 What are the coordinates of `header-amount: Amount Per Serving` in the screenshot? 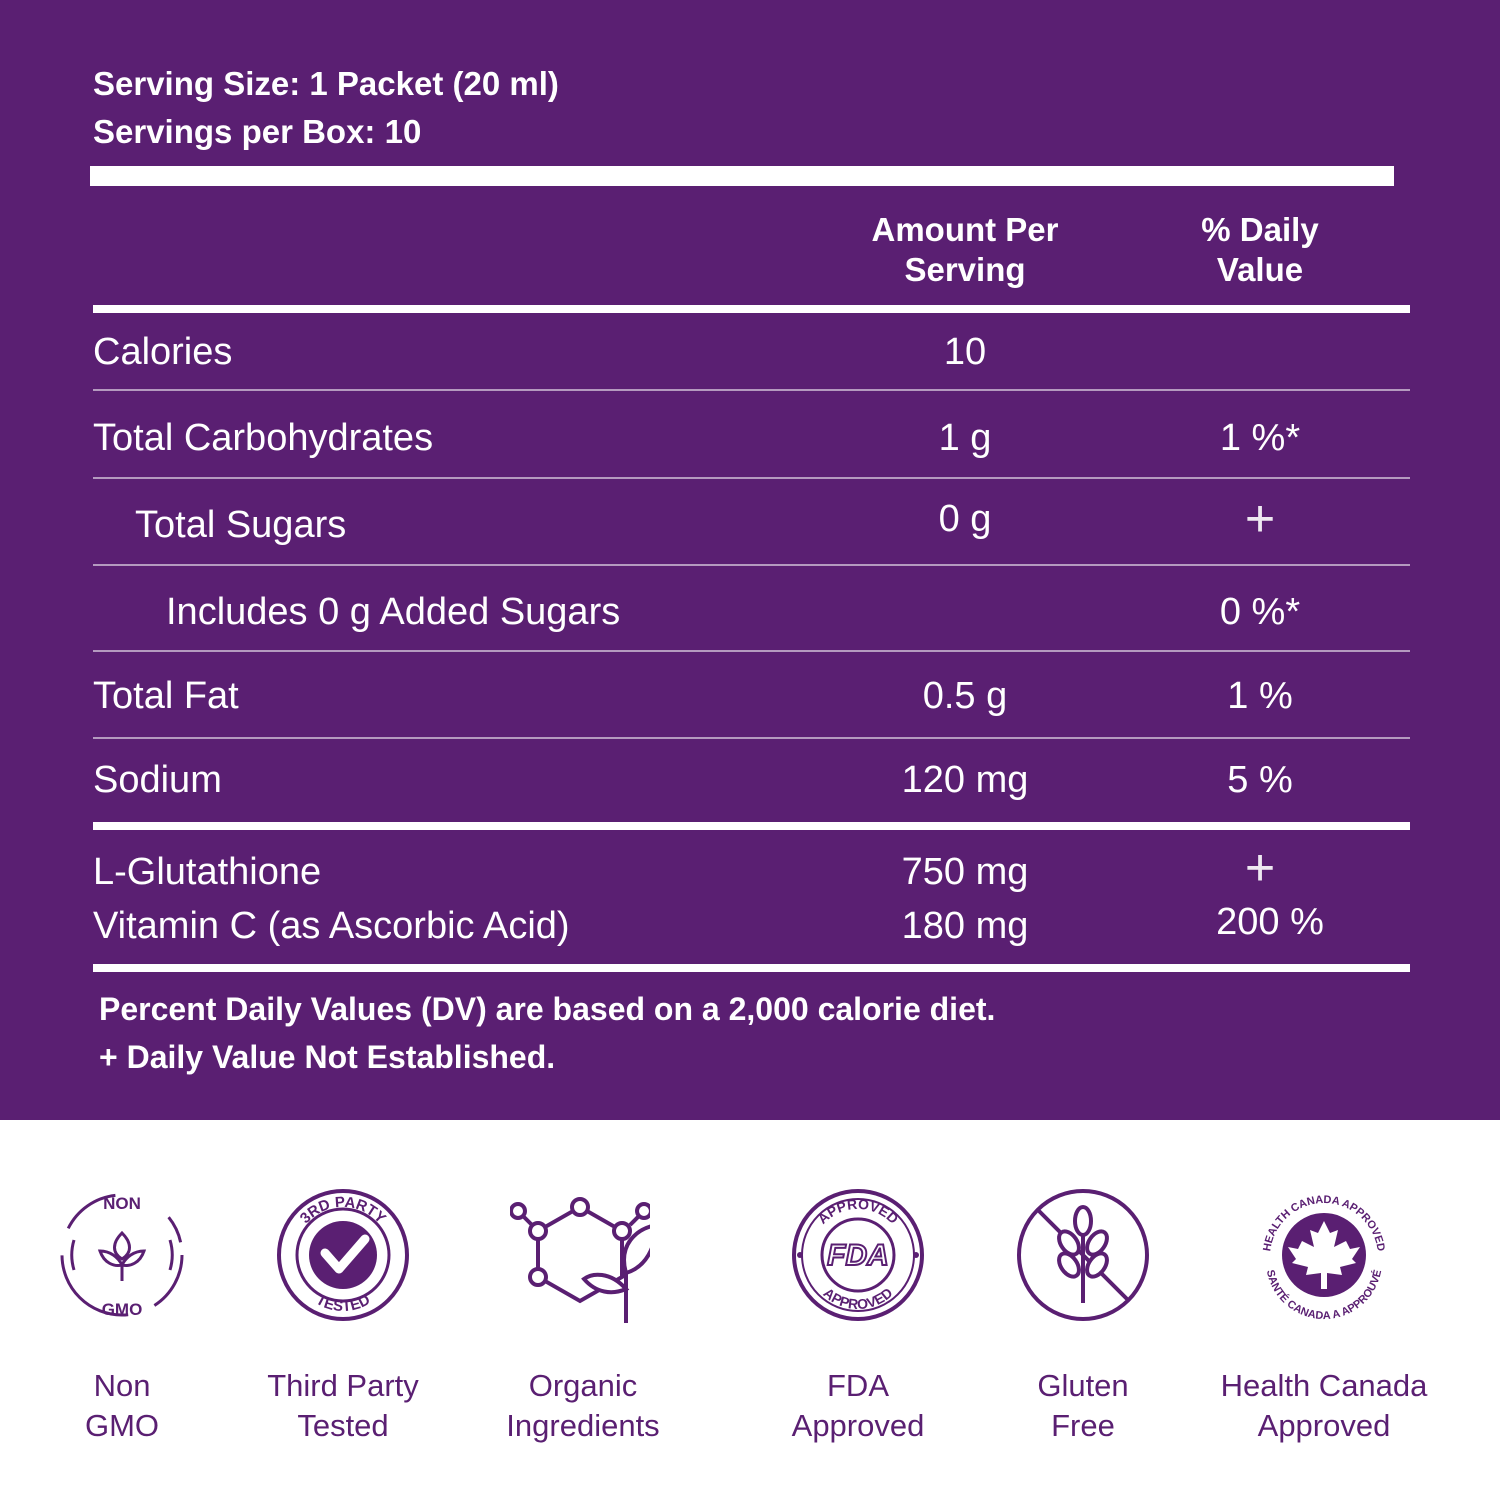 It's located at (965, 249).